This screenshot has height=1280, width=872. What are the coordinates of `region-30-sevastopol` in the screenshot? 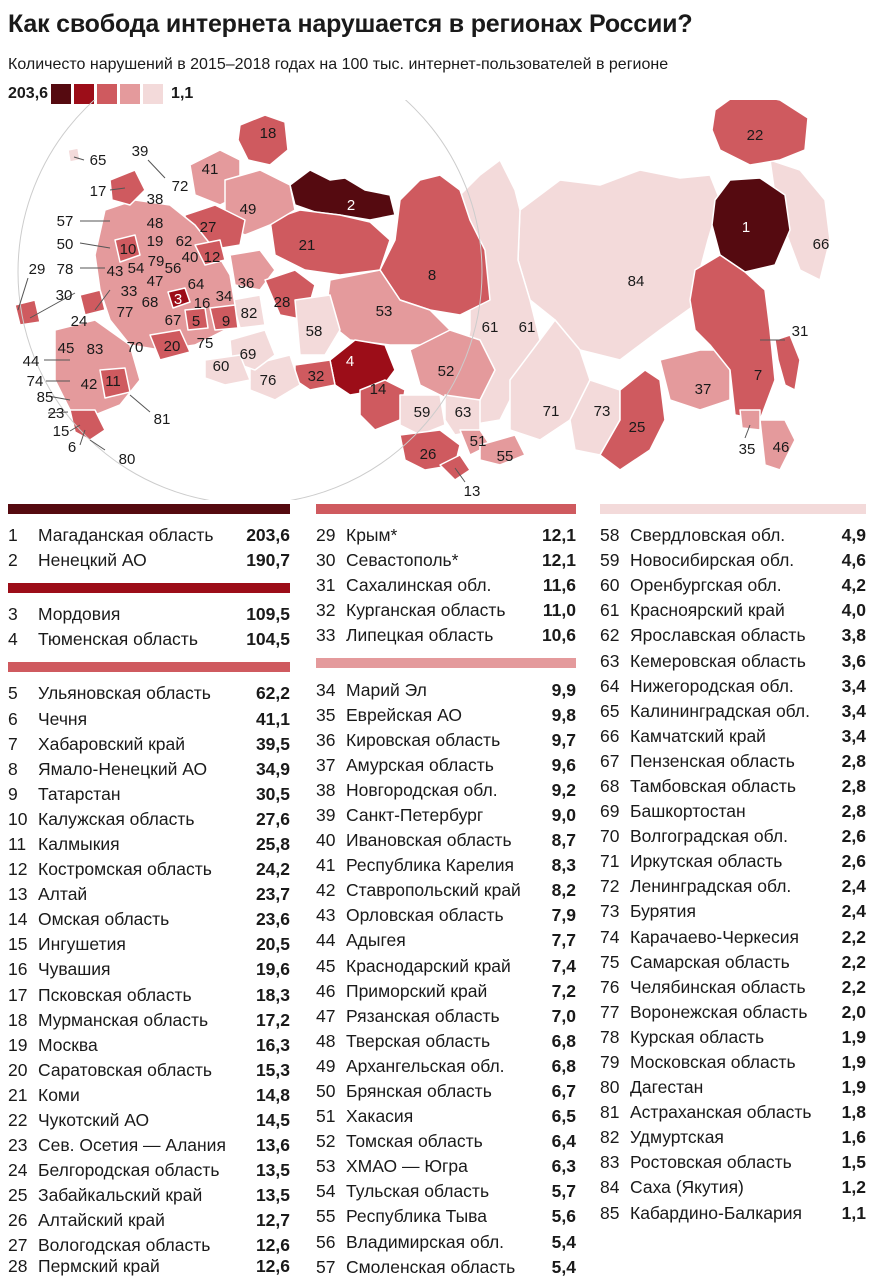 It's located at (27, 312).